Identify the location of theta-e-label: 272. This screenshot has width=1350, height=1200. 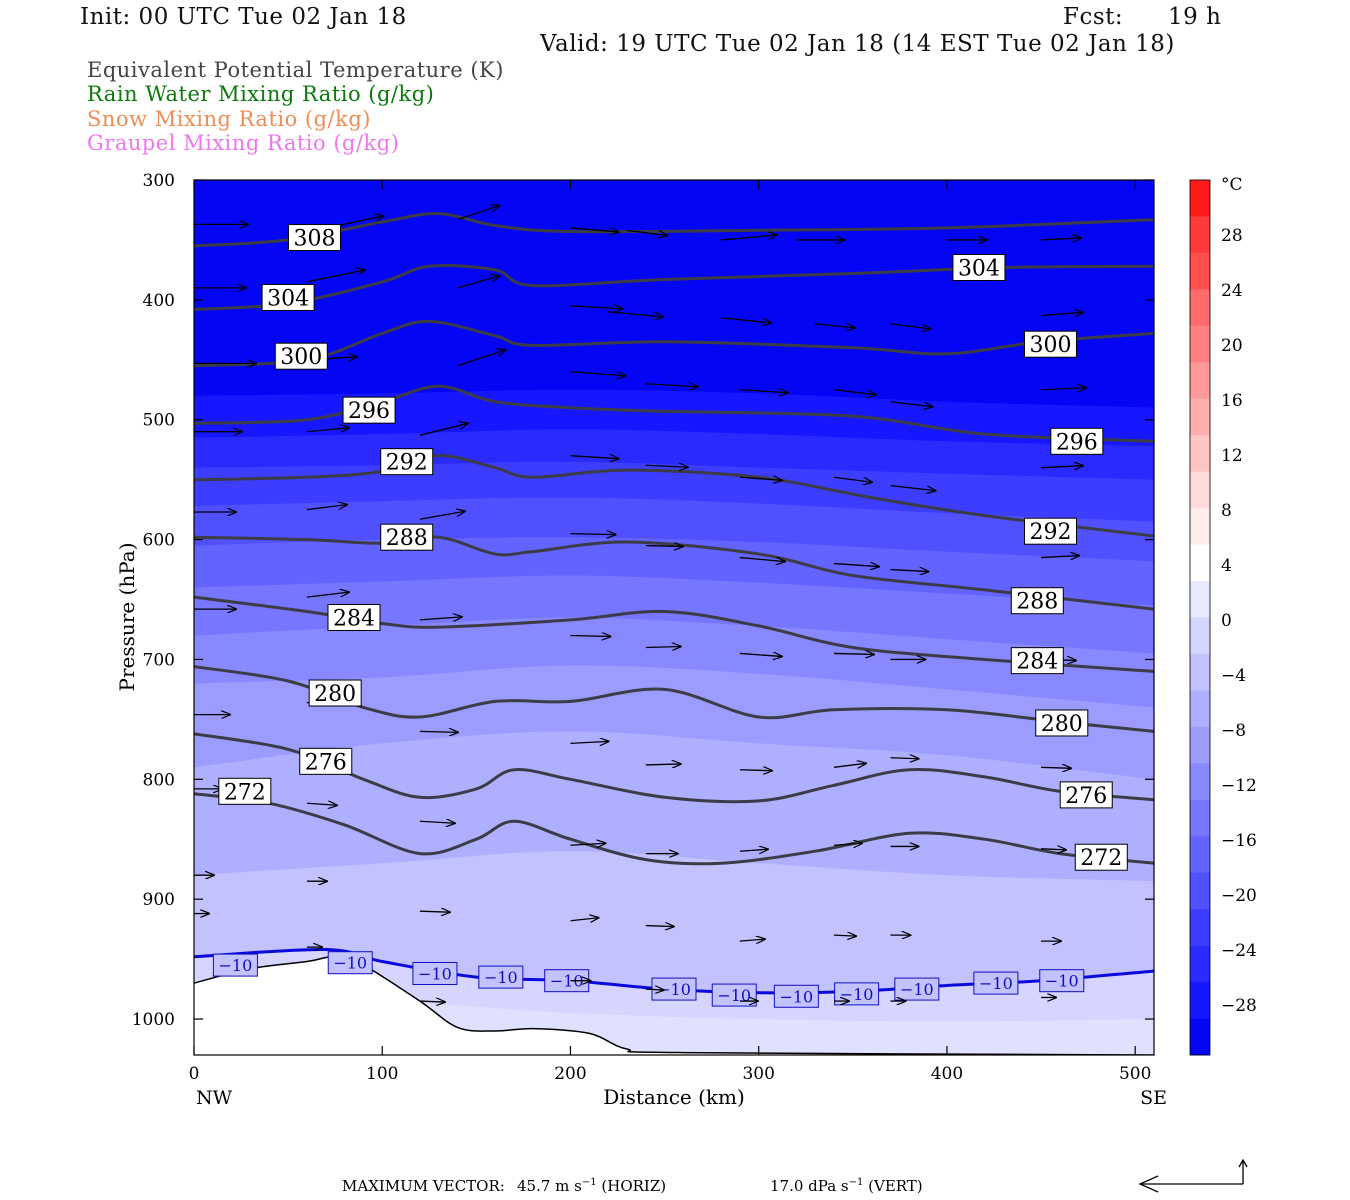
(1101, 858).